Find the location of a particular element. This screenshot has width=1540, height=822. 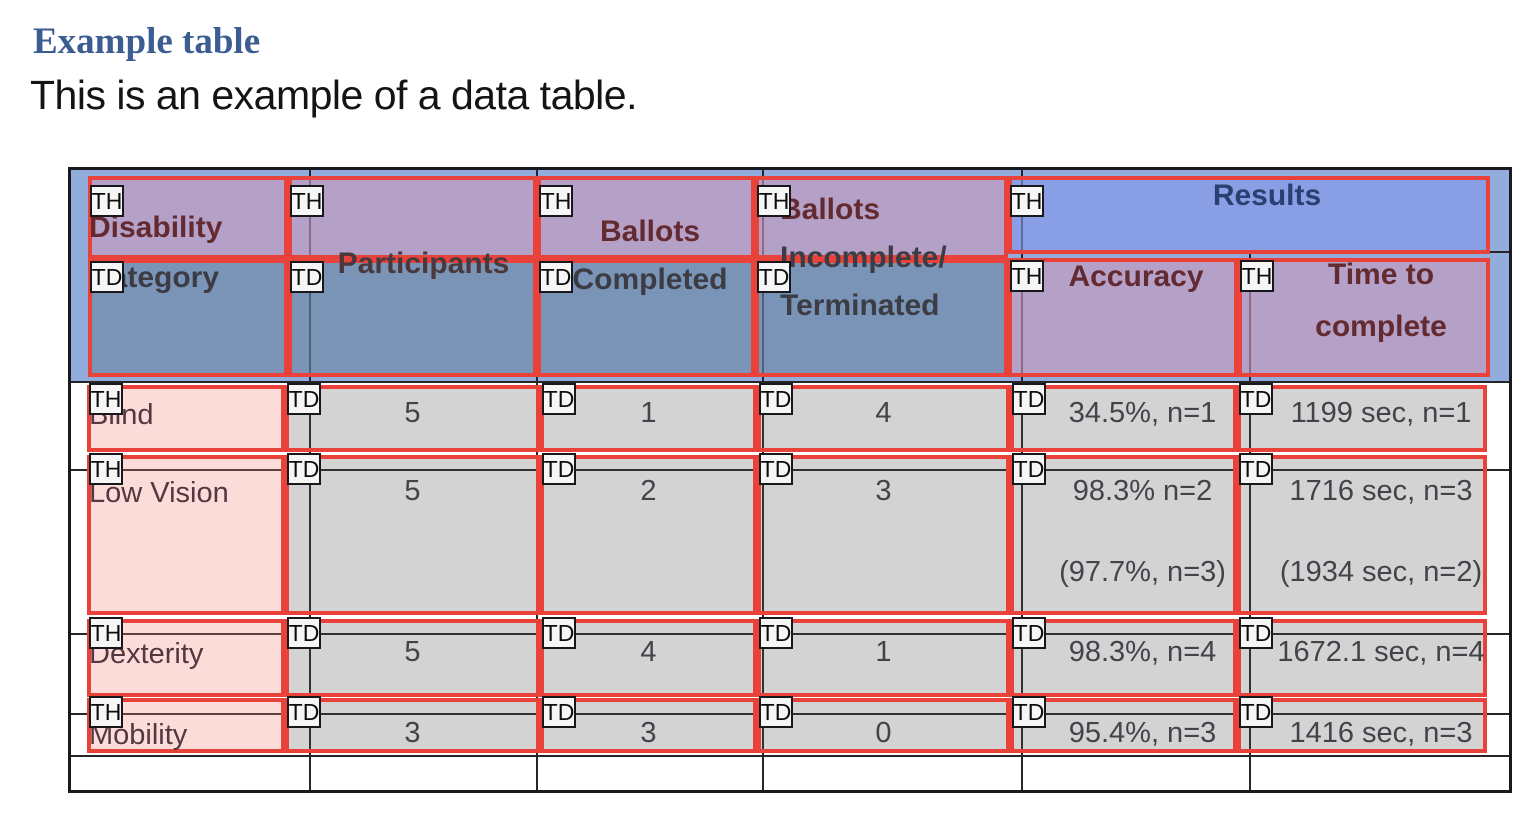

header-time-line1: Time to is located at coordinates (1381, 274).